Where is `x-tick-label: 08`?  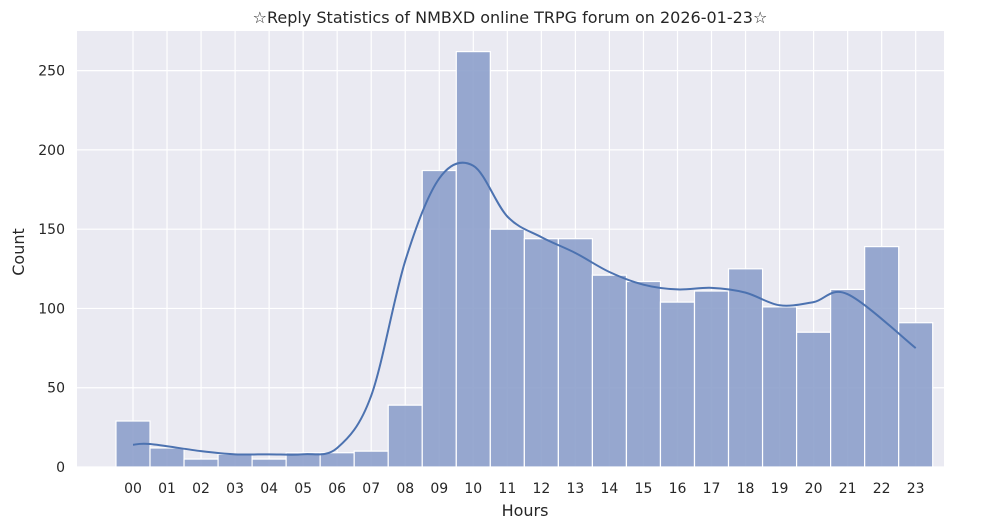 x-tick-label: 08 is located at coordinates (405, 489).